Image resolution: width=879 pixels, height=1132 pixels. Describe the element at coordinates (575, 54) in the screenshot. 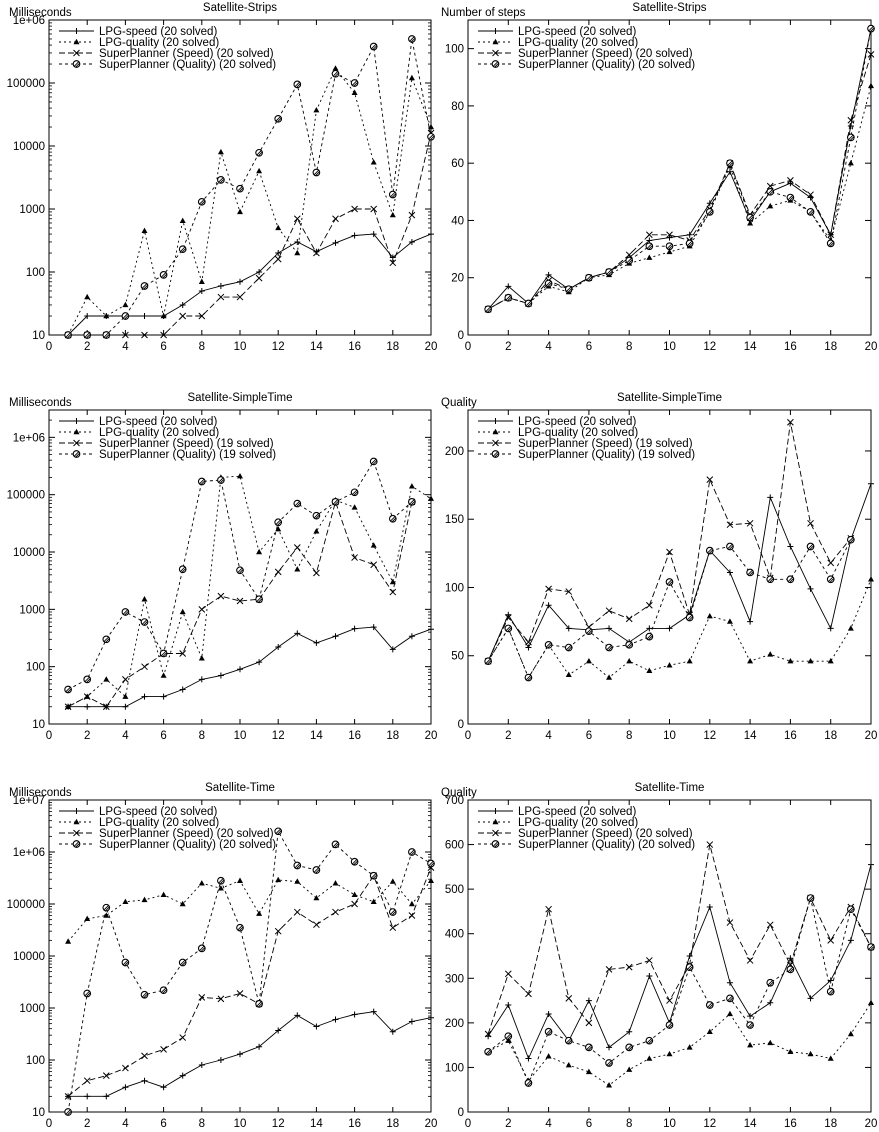

I see `legend-series-name: SuperPlanner (Speed)` at that location.